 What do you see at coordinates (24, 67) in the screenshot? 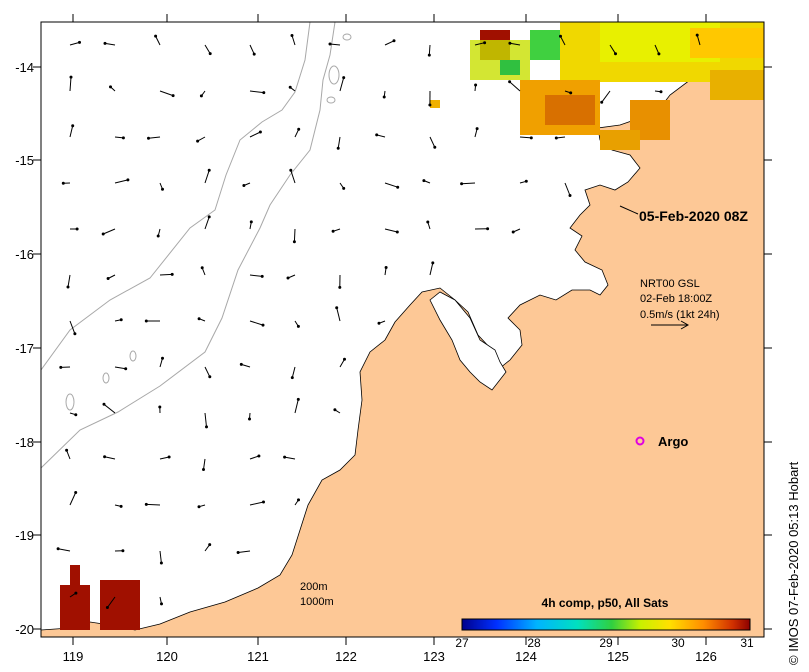
I see `y-tick-label: -14` at bounding box center [24, 67].